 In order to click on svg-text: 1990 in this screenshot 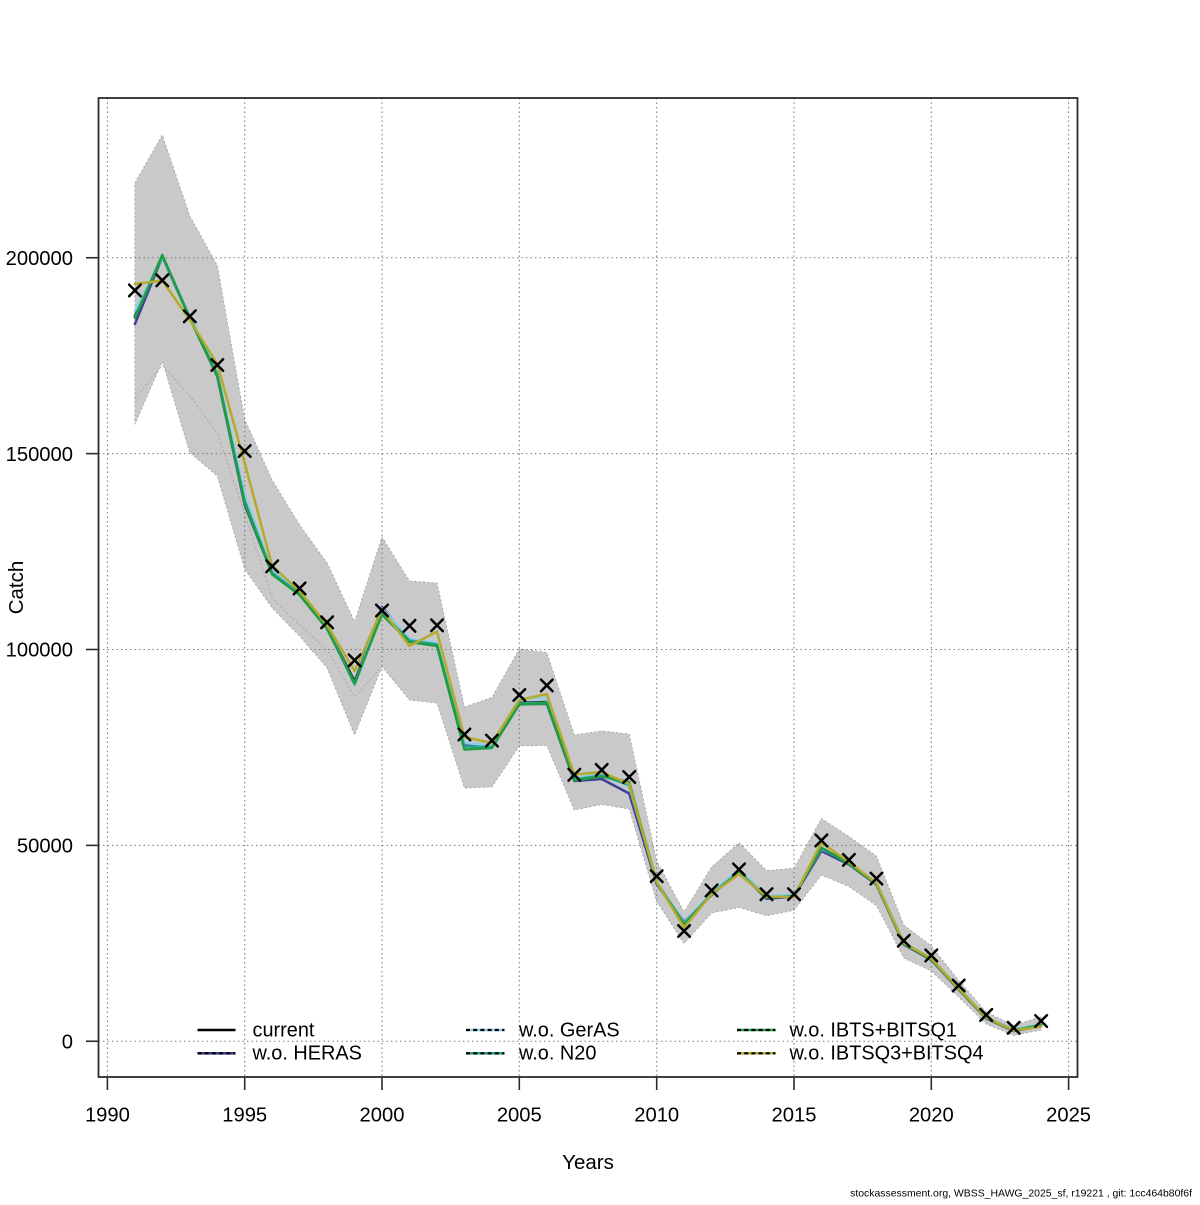, I will do `click(107, 1116)`.